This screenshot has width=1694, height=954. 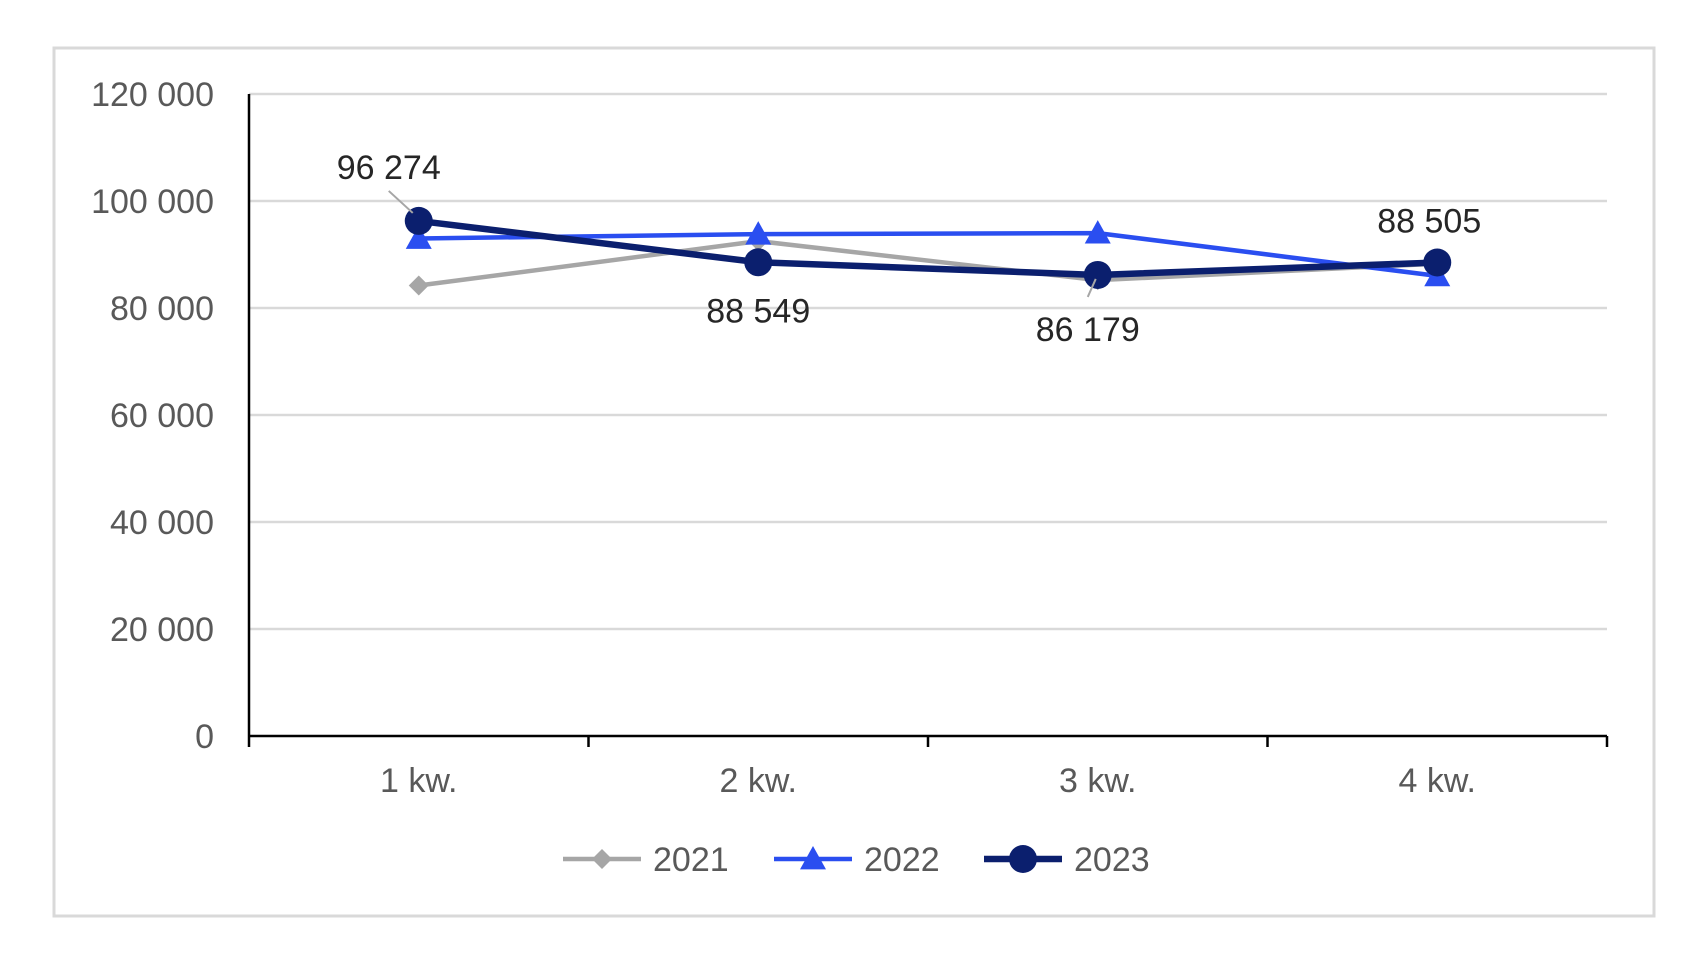 What do you see at coordinates (389, 168) in the screenshot?
I see `data-label: 96 274` at bounding box center [389, 168].